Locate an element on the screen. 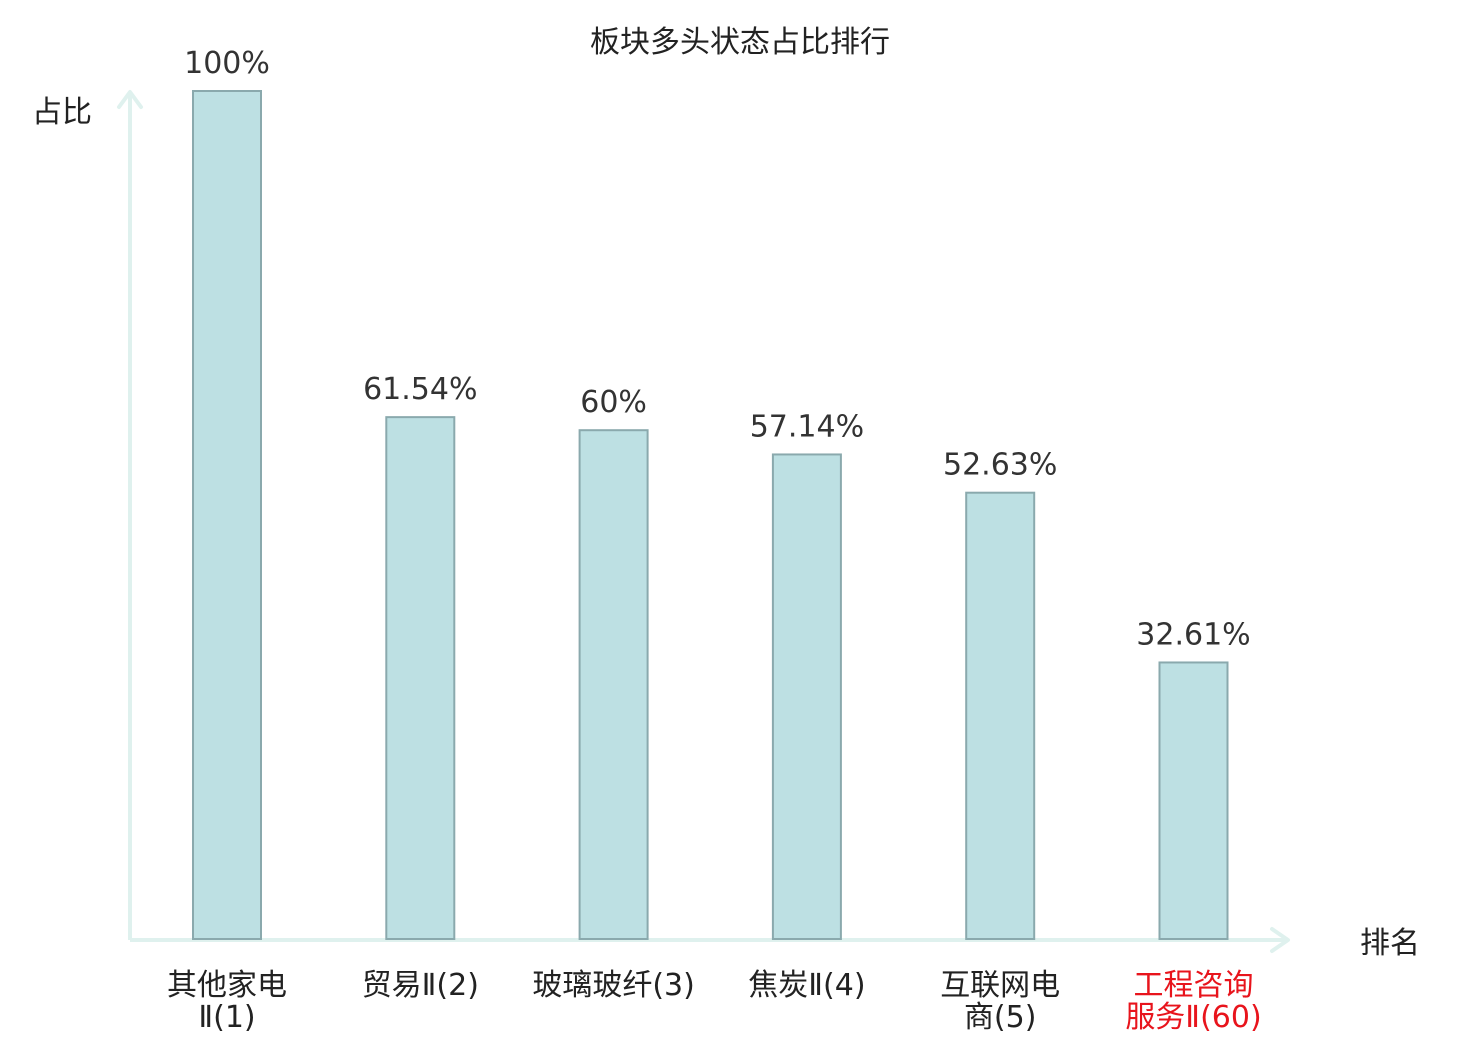 The height and width of the screenshot is (1044, 1480). category-label: 服务Ⅱ(60) is located at coordinates (1193, 1017).